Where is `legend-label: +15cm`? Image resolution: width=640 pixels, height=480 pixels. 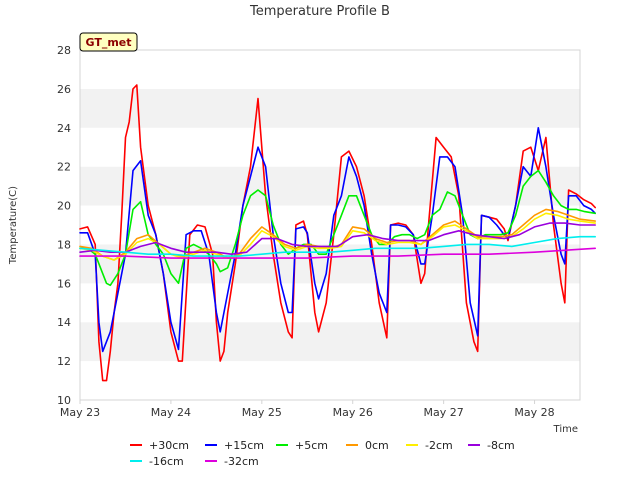
legend-label: +15cm is located at coordinates (244, 445).